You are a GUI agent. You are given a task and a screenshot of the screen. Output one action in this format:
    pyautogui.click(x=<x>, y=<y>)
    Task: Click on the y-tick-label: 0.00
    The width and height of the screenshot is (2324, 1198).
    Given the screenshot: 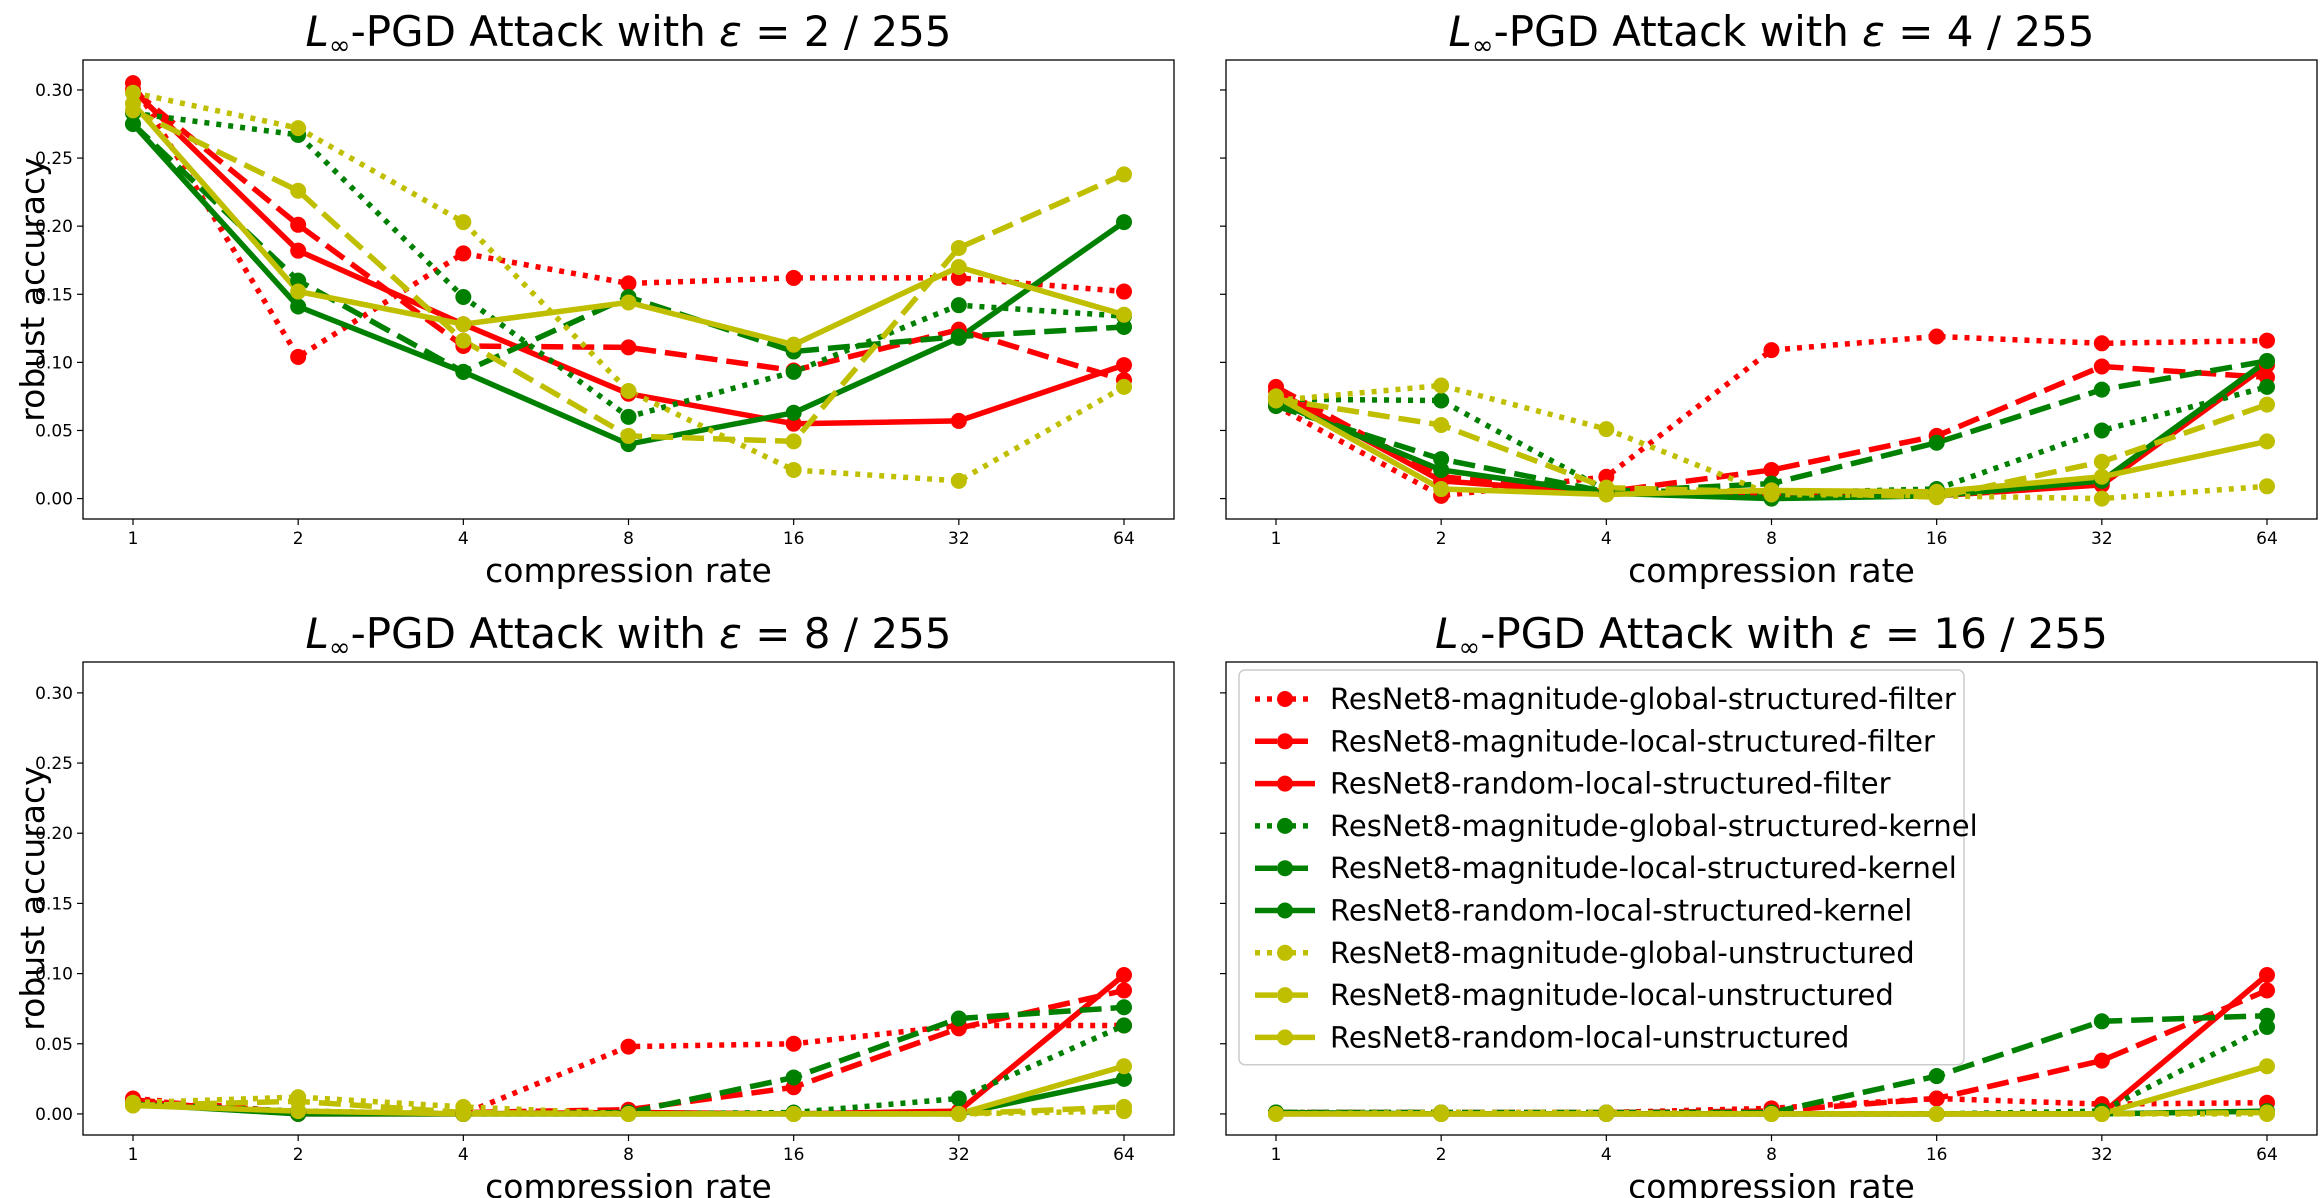 What is the action you would take?
    pyautogui.click(x=54, y=1115)
    